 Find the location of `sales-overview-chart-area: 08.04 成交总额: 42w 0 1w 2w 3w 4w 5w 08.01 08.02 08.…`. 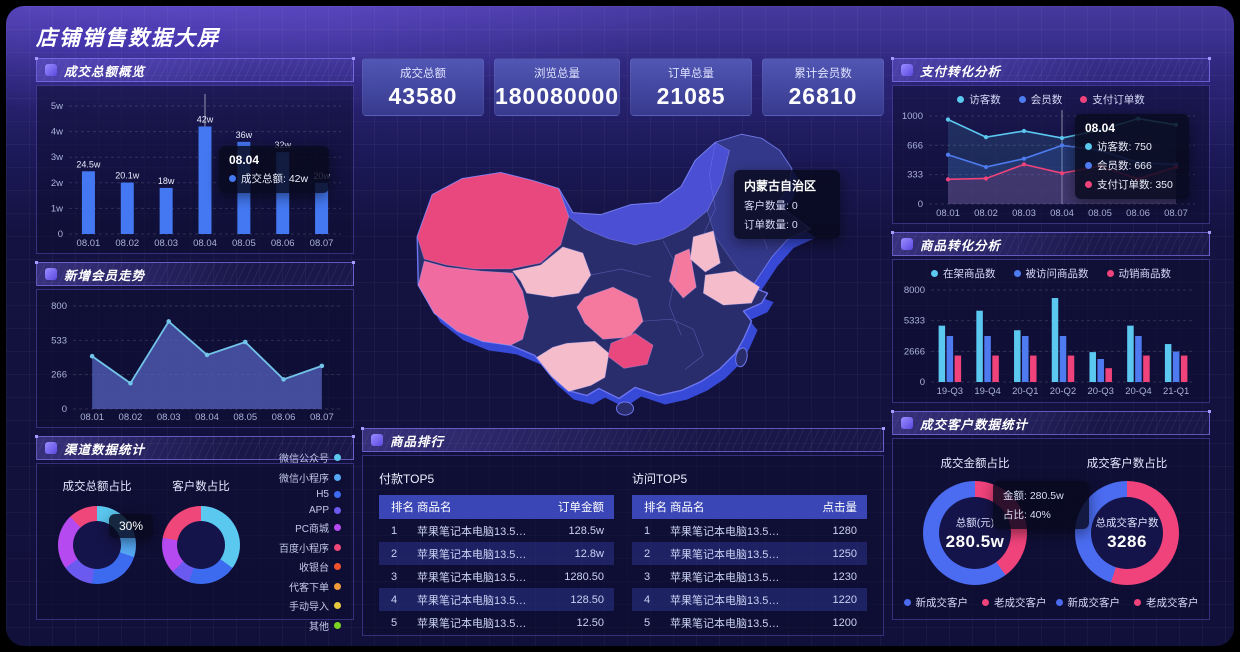

sales-overview-chart-area: 08.04 成交总额: 42w 0 1w 2w 3w 4w 5w 08.01 08.02 08.… is located at coordinates (195, 169).